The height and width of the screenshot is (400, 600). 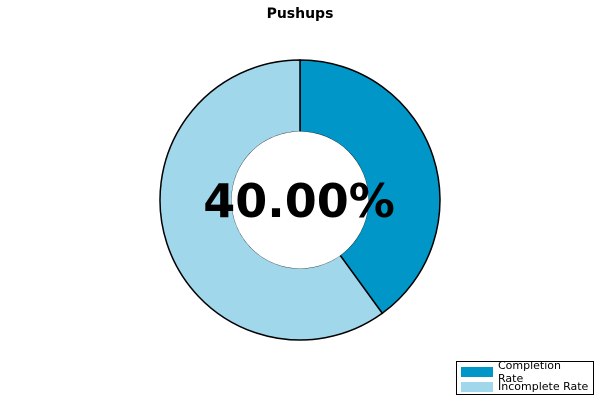 What do you see at coordinates (477, 371) in the screenshot?
I see `legend-swatch-completion-rate` at bounding box center [477, 371].